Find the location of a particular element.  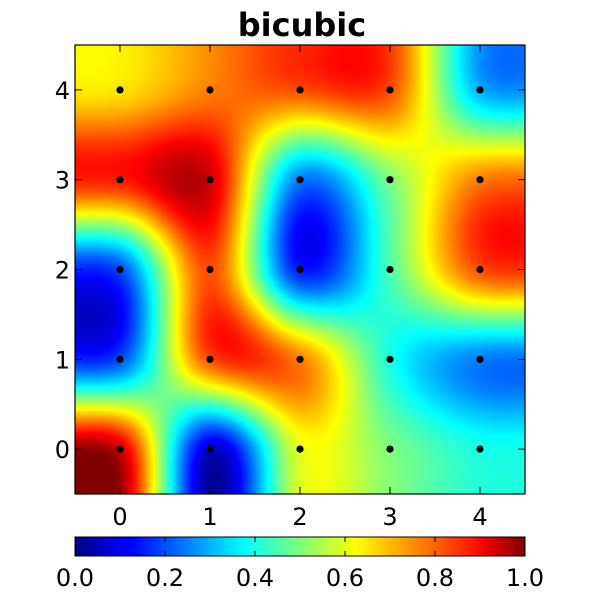

colorbar: 0.0 0.2 0.4 0.6 0.8 1.0 is located at coordinates (300, 564).